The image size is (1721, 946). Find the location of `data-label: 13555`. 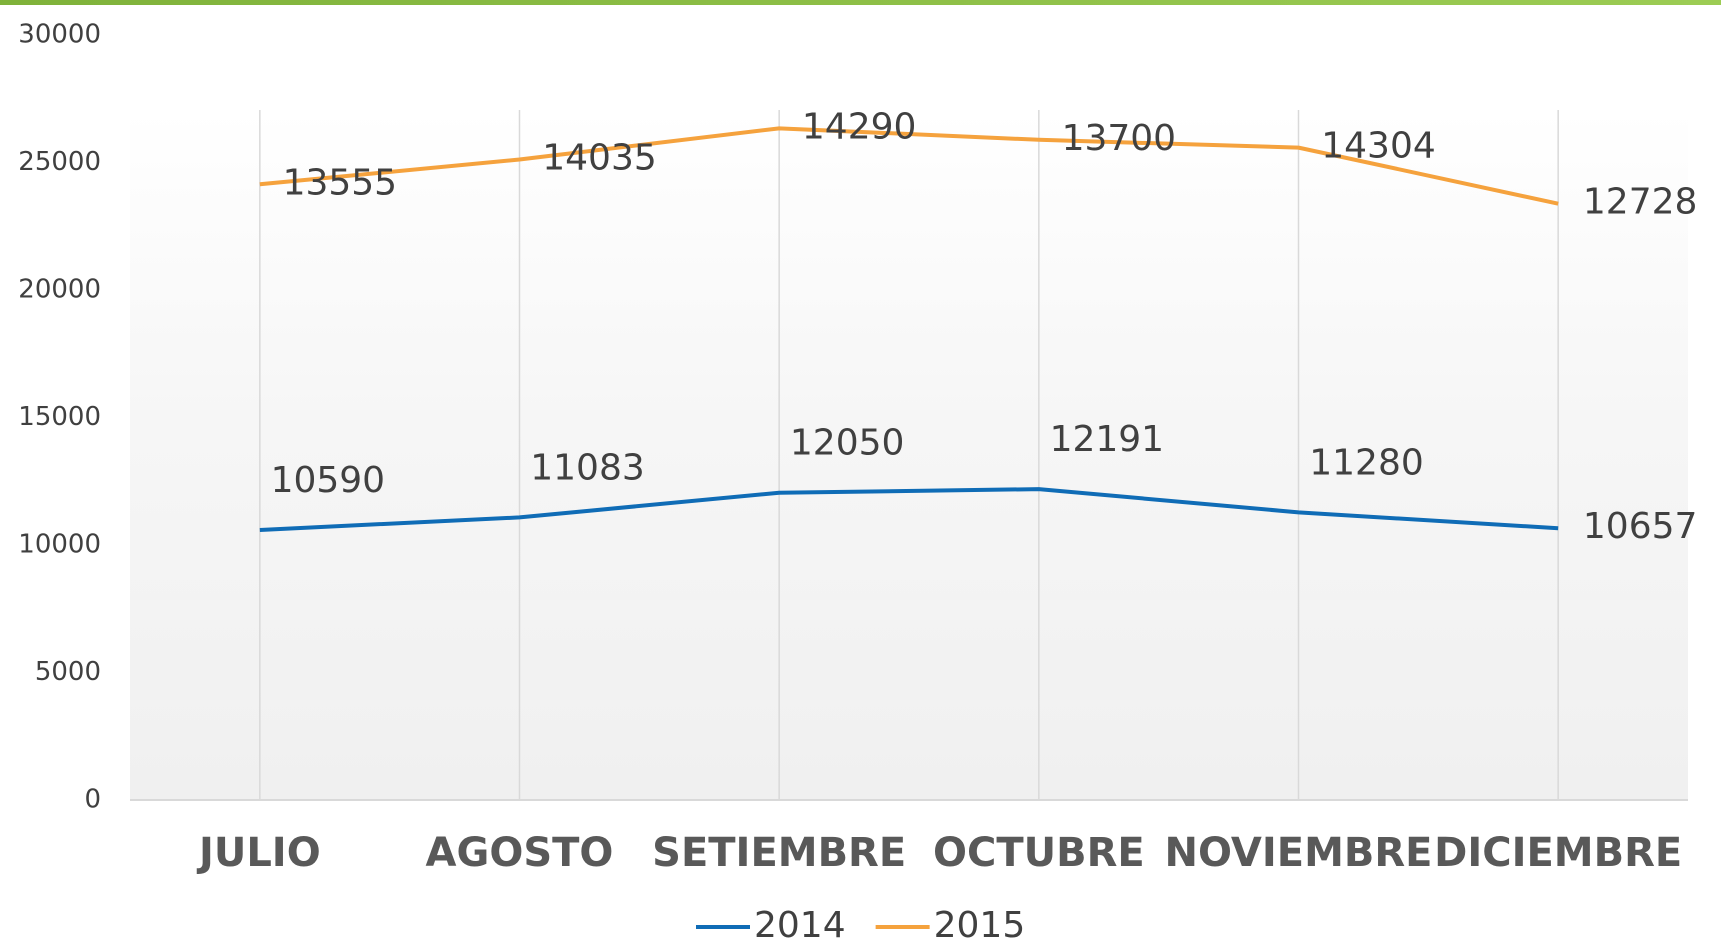

data-label: 13555 is located at coordinates (340, 182).